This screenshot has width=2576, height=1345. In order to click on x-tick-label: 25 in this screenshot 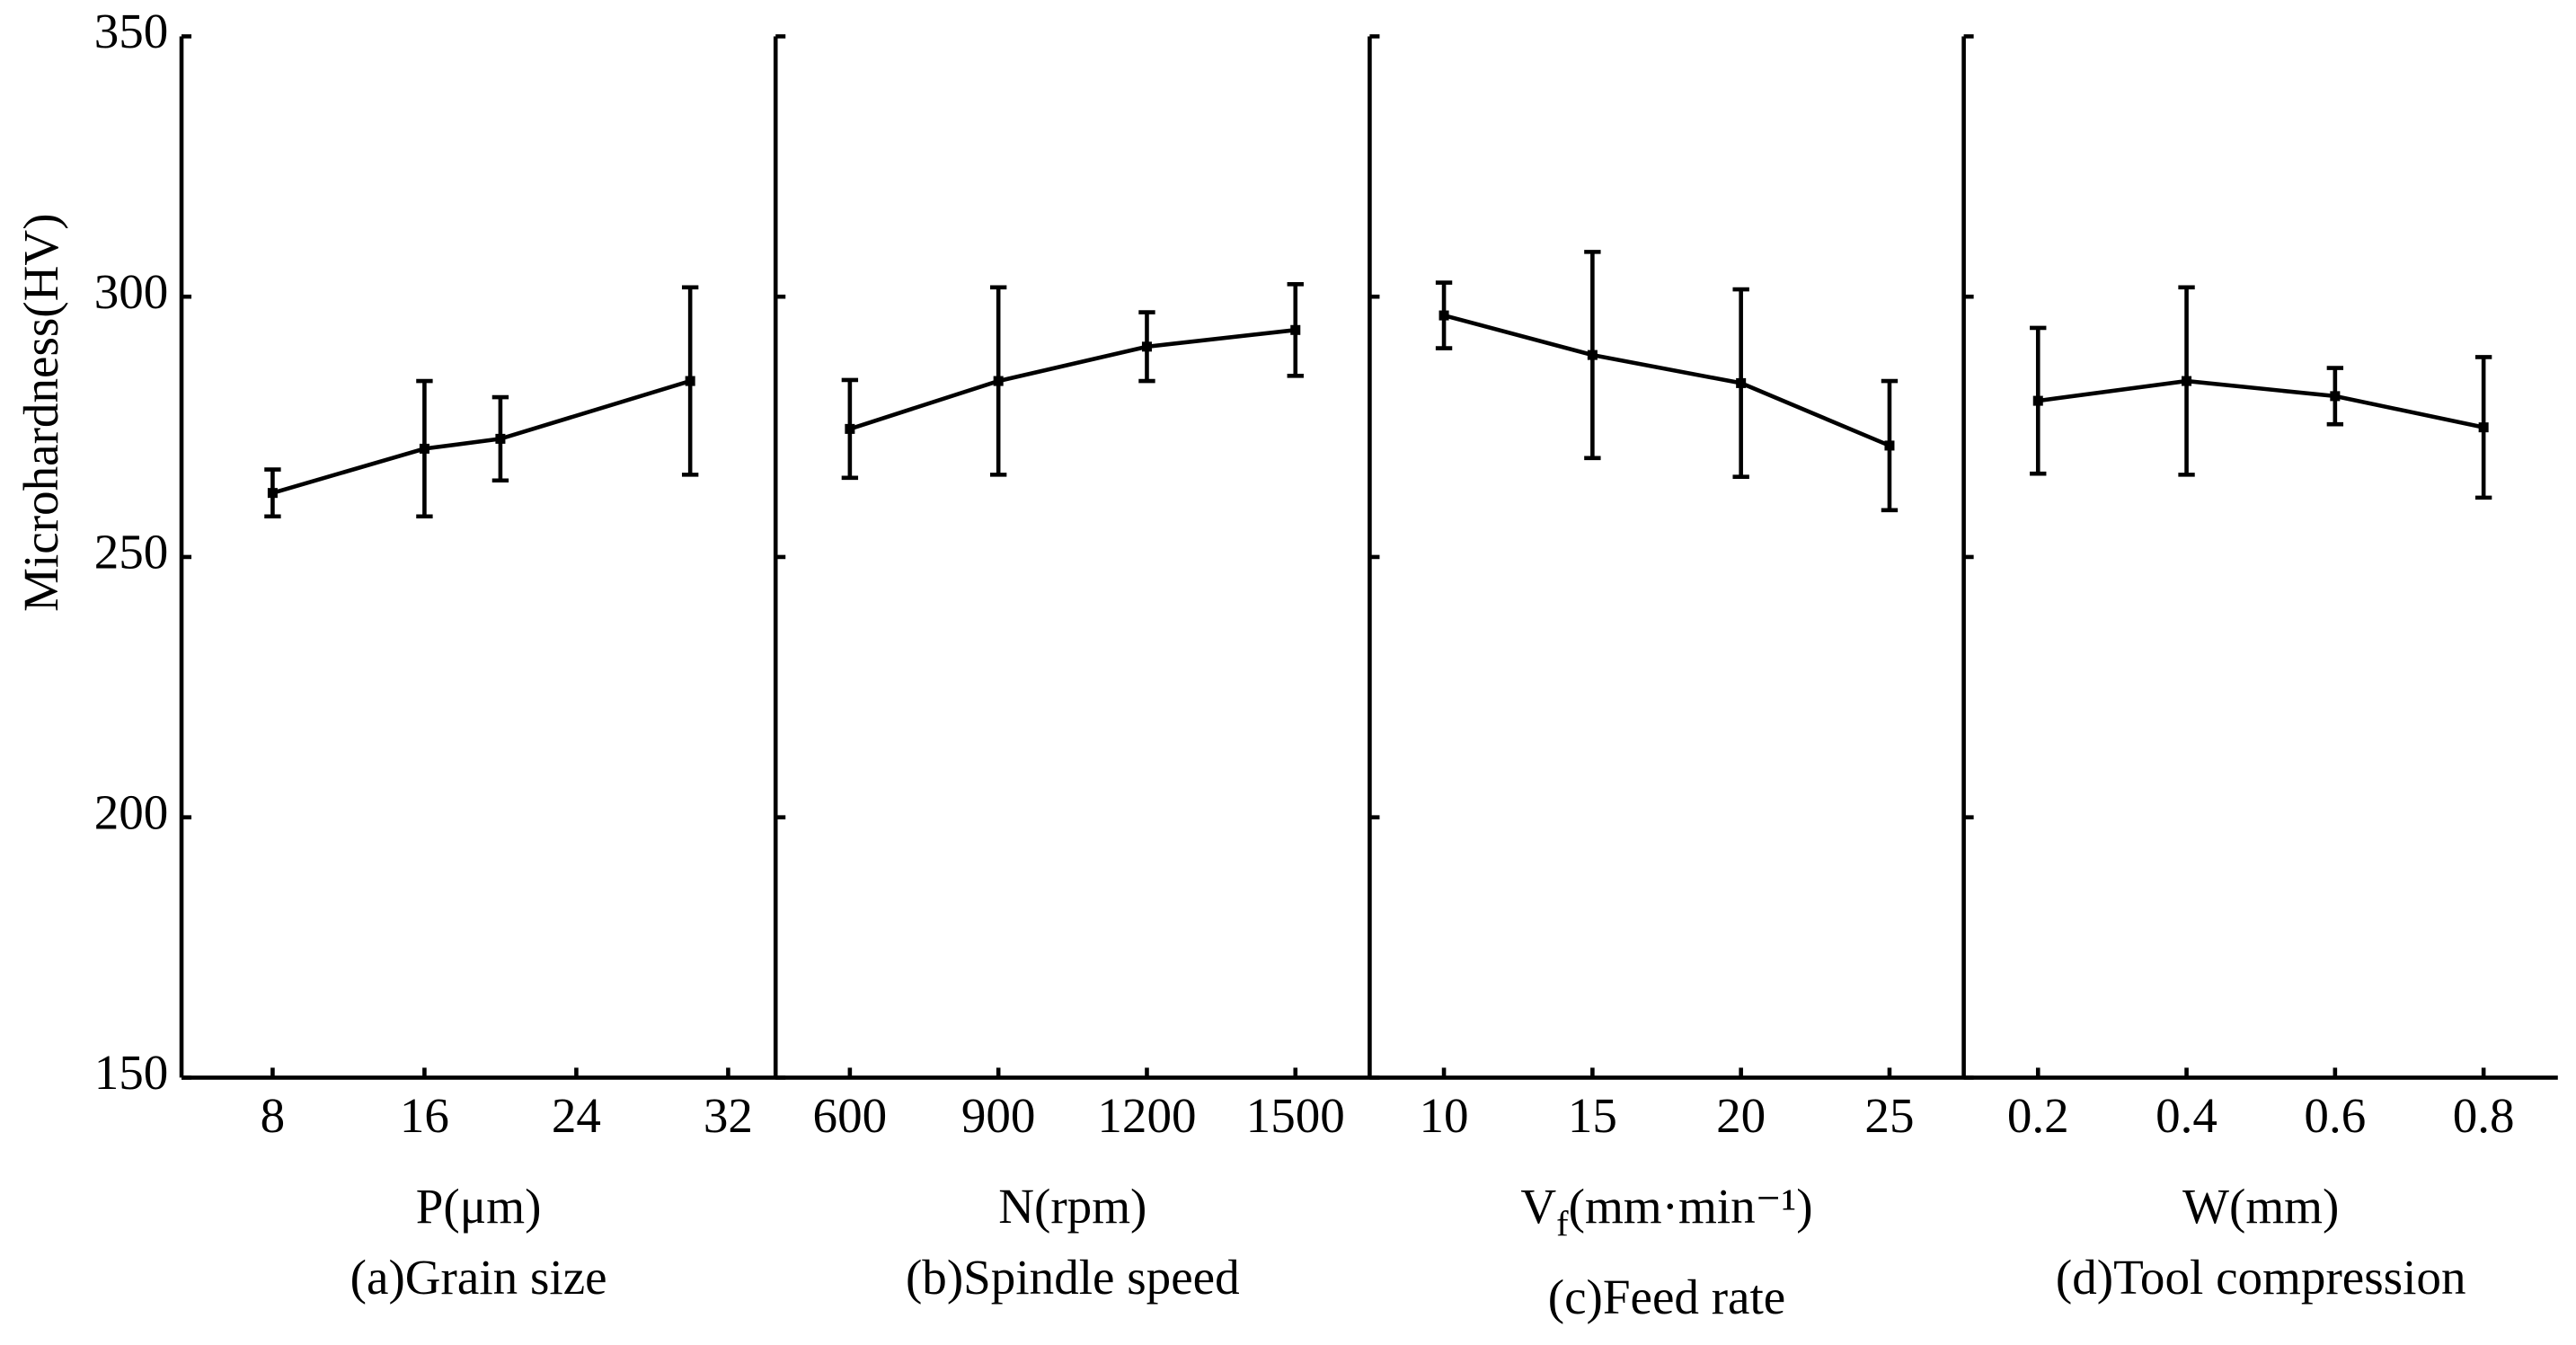, I will do `click(1889, 1115)`.